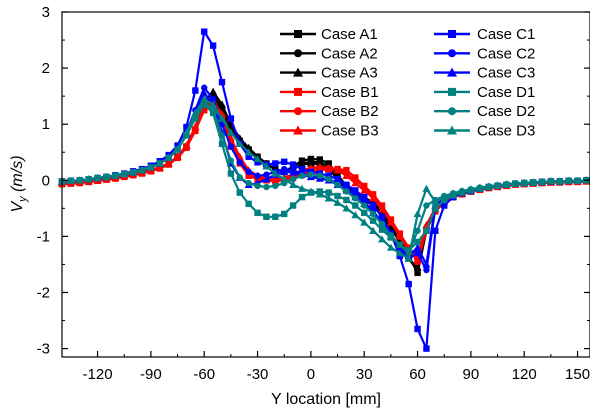 Image resolution: width=590 pixels, height=411 pixels. I want to click on legend-item-case-c1: Case C1, so click(484, 34).